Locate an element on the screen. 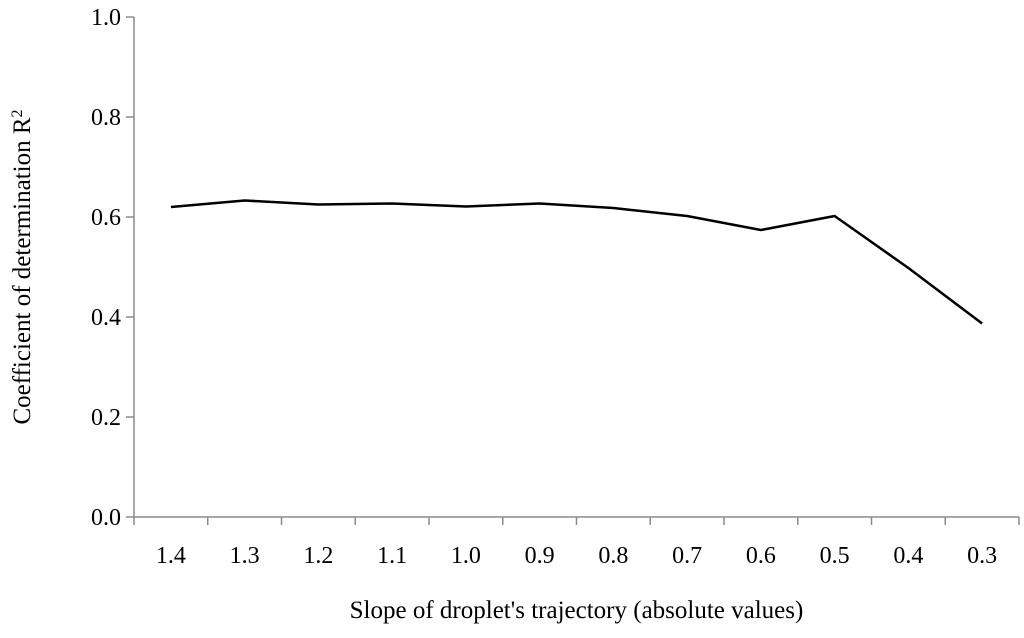 This screenshot has height=638, width=1024. y-tick-label: 0.6 is located at coordinates (106, 218).